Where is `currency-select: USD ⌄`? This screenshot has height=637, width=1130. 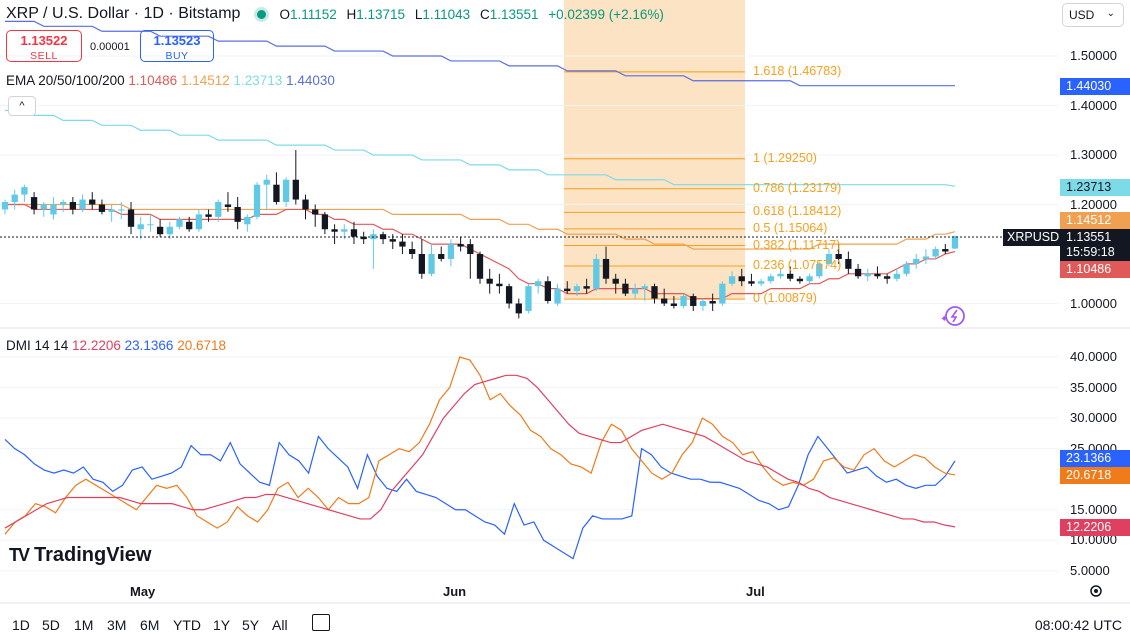
currency-select: USD ⌄ is located at coordinates (1093, 15).